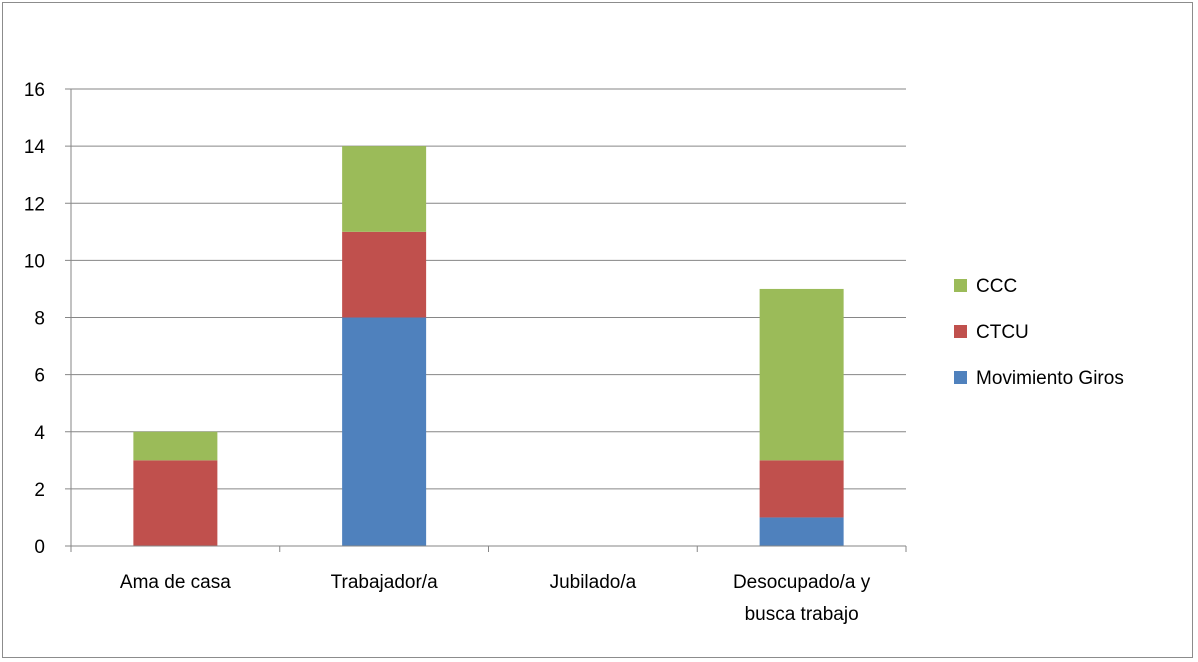  Describe the element at coordinates (384, 582) in the screenshot. I see `x-tick-label: Trabajador/a` at that location.